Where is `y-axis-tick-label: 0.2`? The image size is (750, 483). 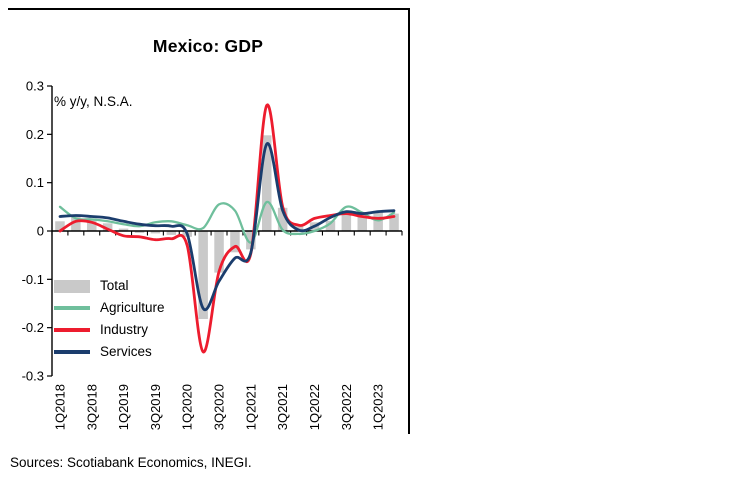
y-axis-tick-label: 0.2 is located at coordinates (35, 134).